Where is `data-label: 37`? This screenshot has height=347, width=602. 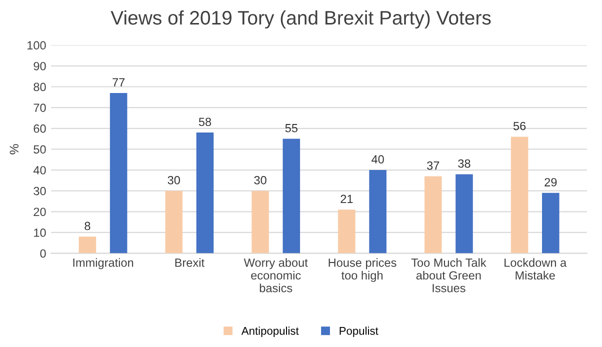
data-label: 37 is located at coordinates (433, 165).